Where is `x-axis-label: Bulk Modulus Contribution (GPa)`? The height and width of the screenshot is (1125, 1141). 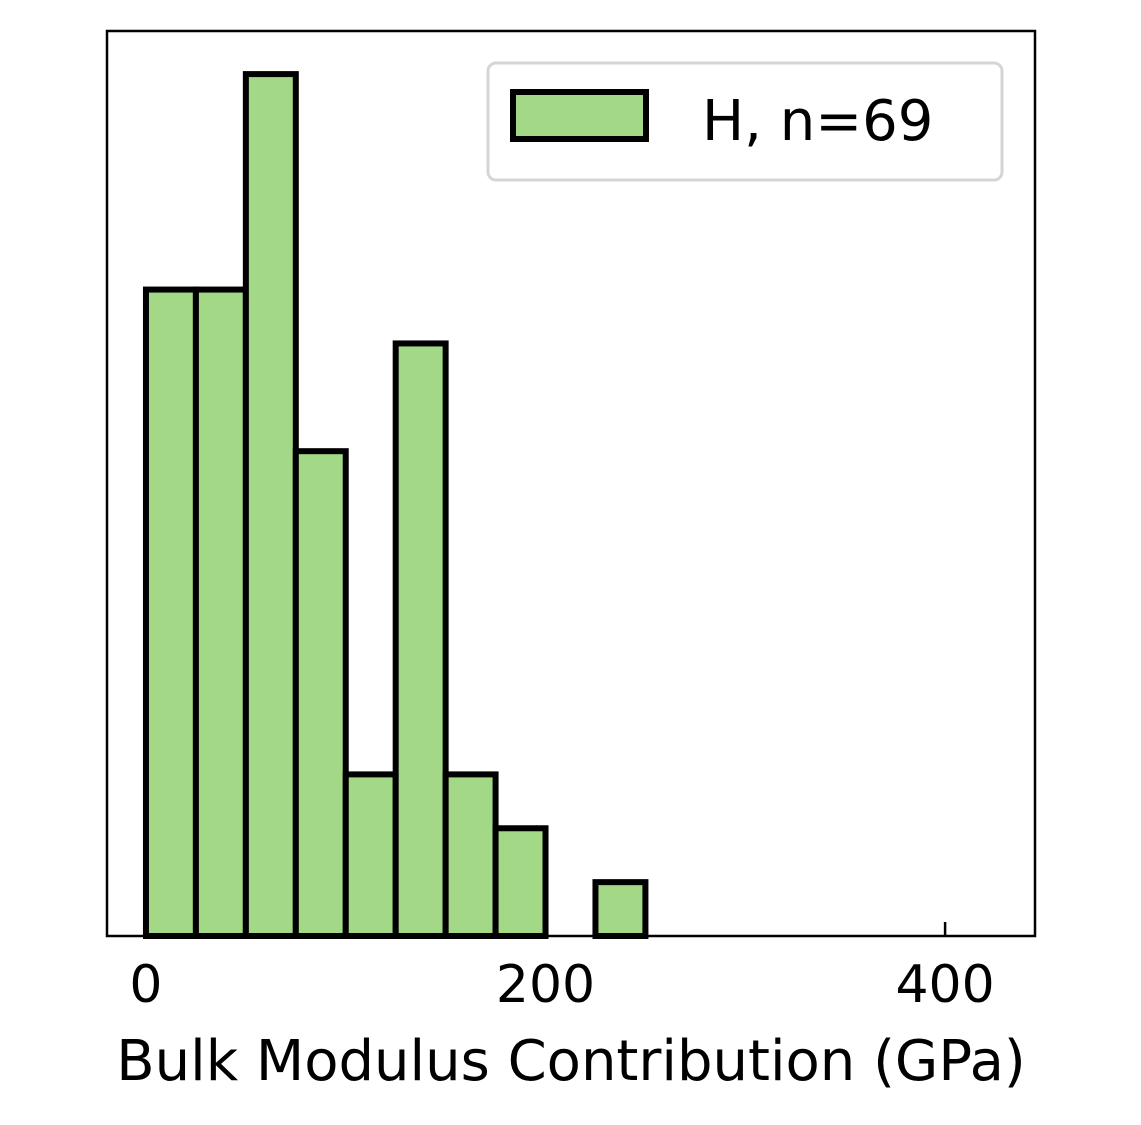 x-axis-label: Bulk Modulus Contribution (GPa) is located at coordinates (571, 1061).